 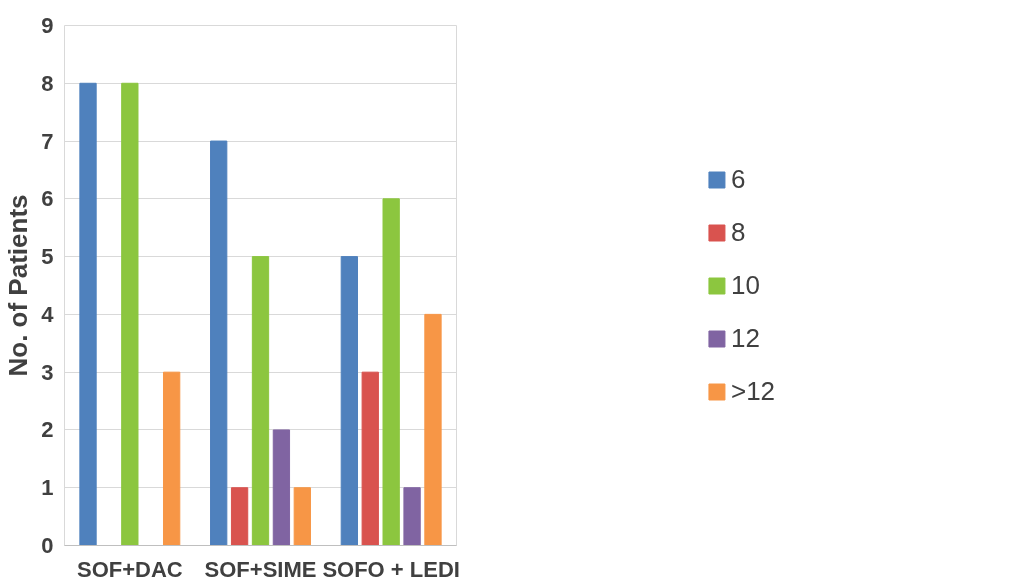 I want to click on y-tick-label: 9, so click(x=47, y=25).